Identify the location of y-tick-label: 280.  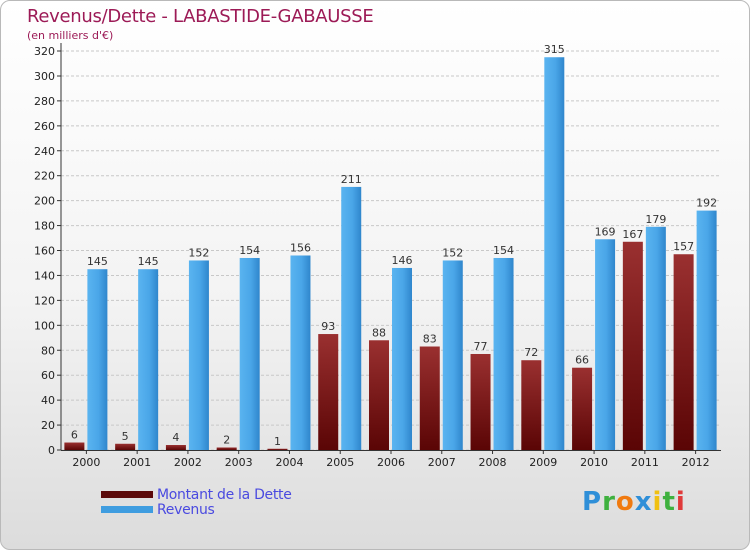
(44, 101).